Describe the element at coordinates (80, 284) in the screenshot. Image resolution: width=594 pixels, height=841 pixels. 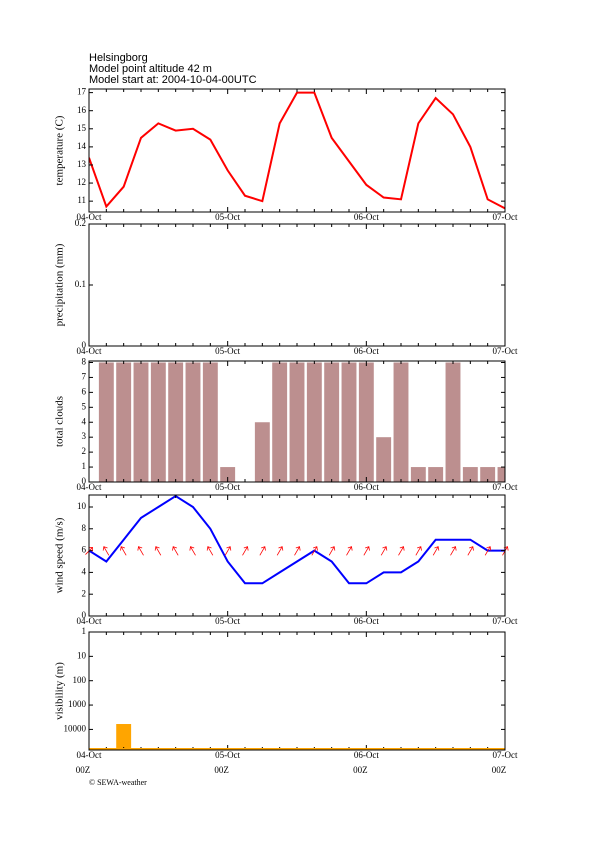
I see `y-tick-label: 0.1` at that location.